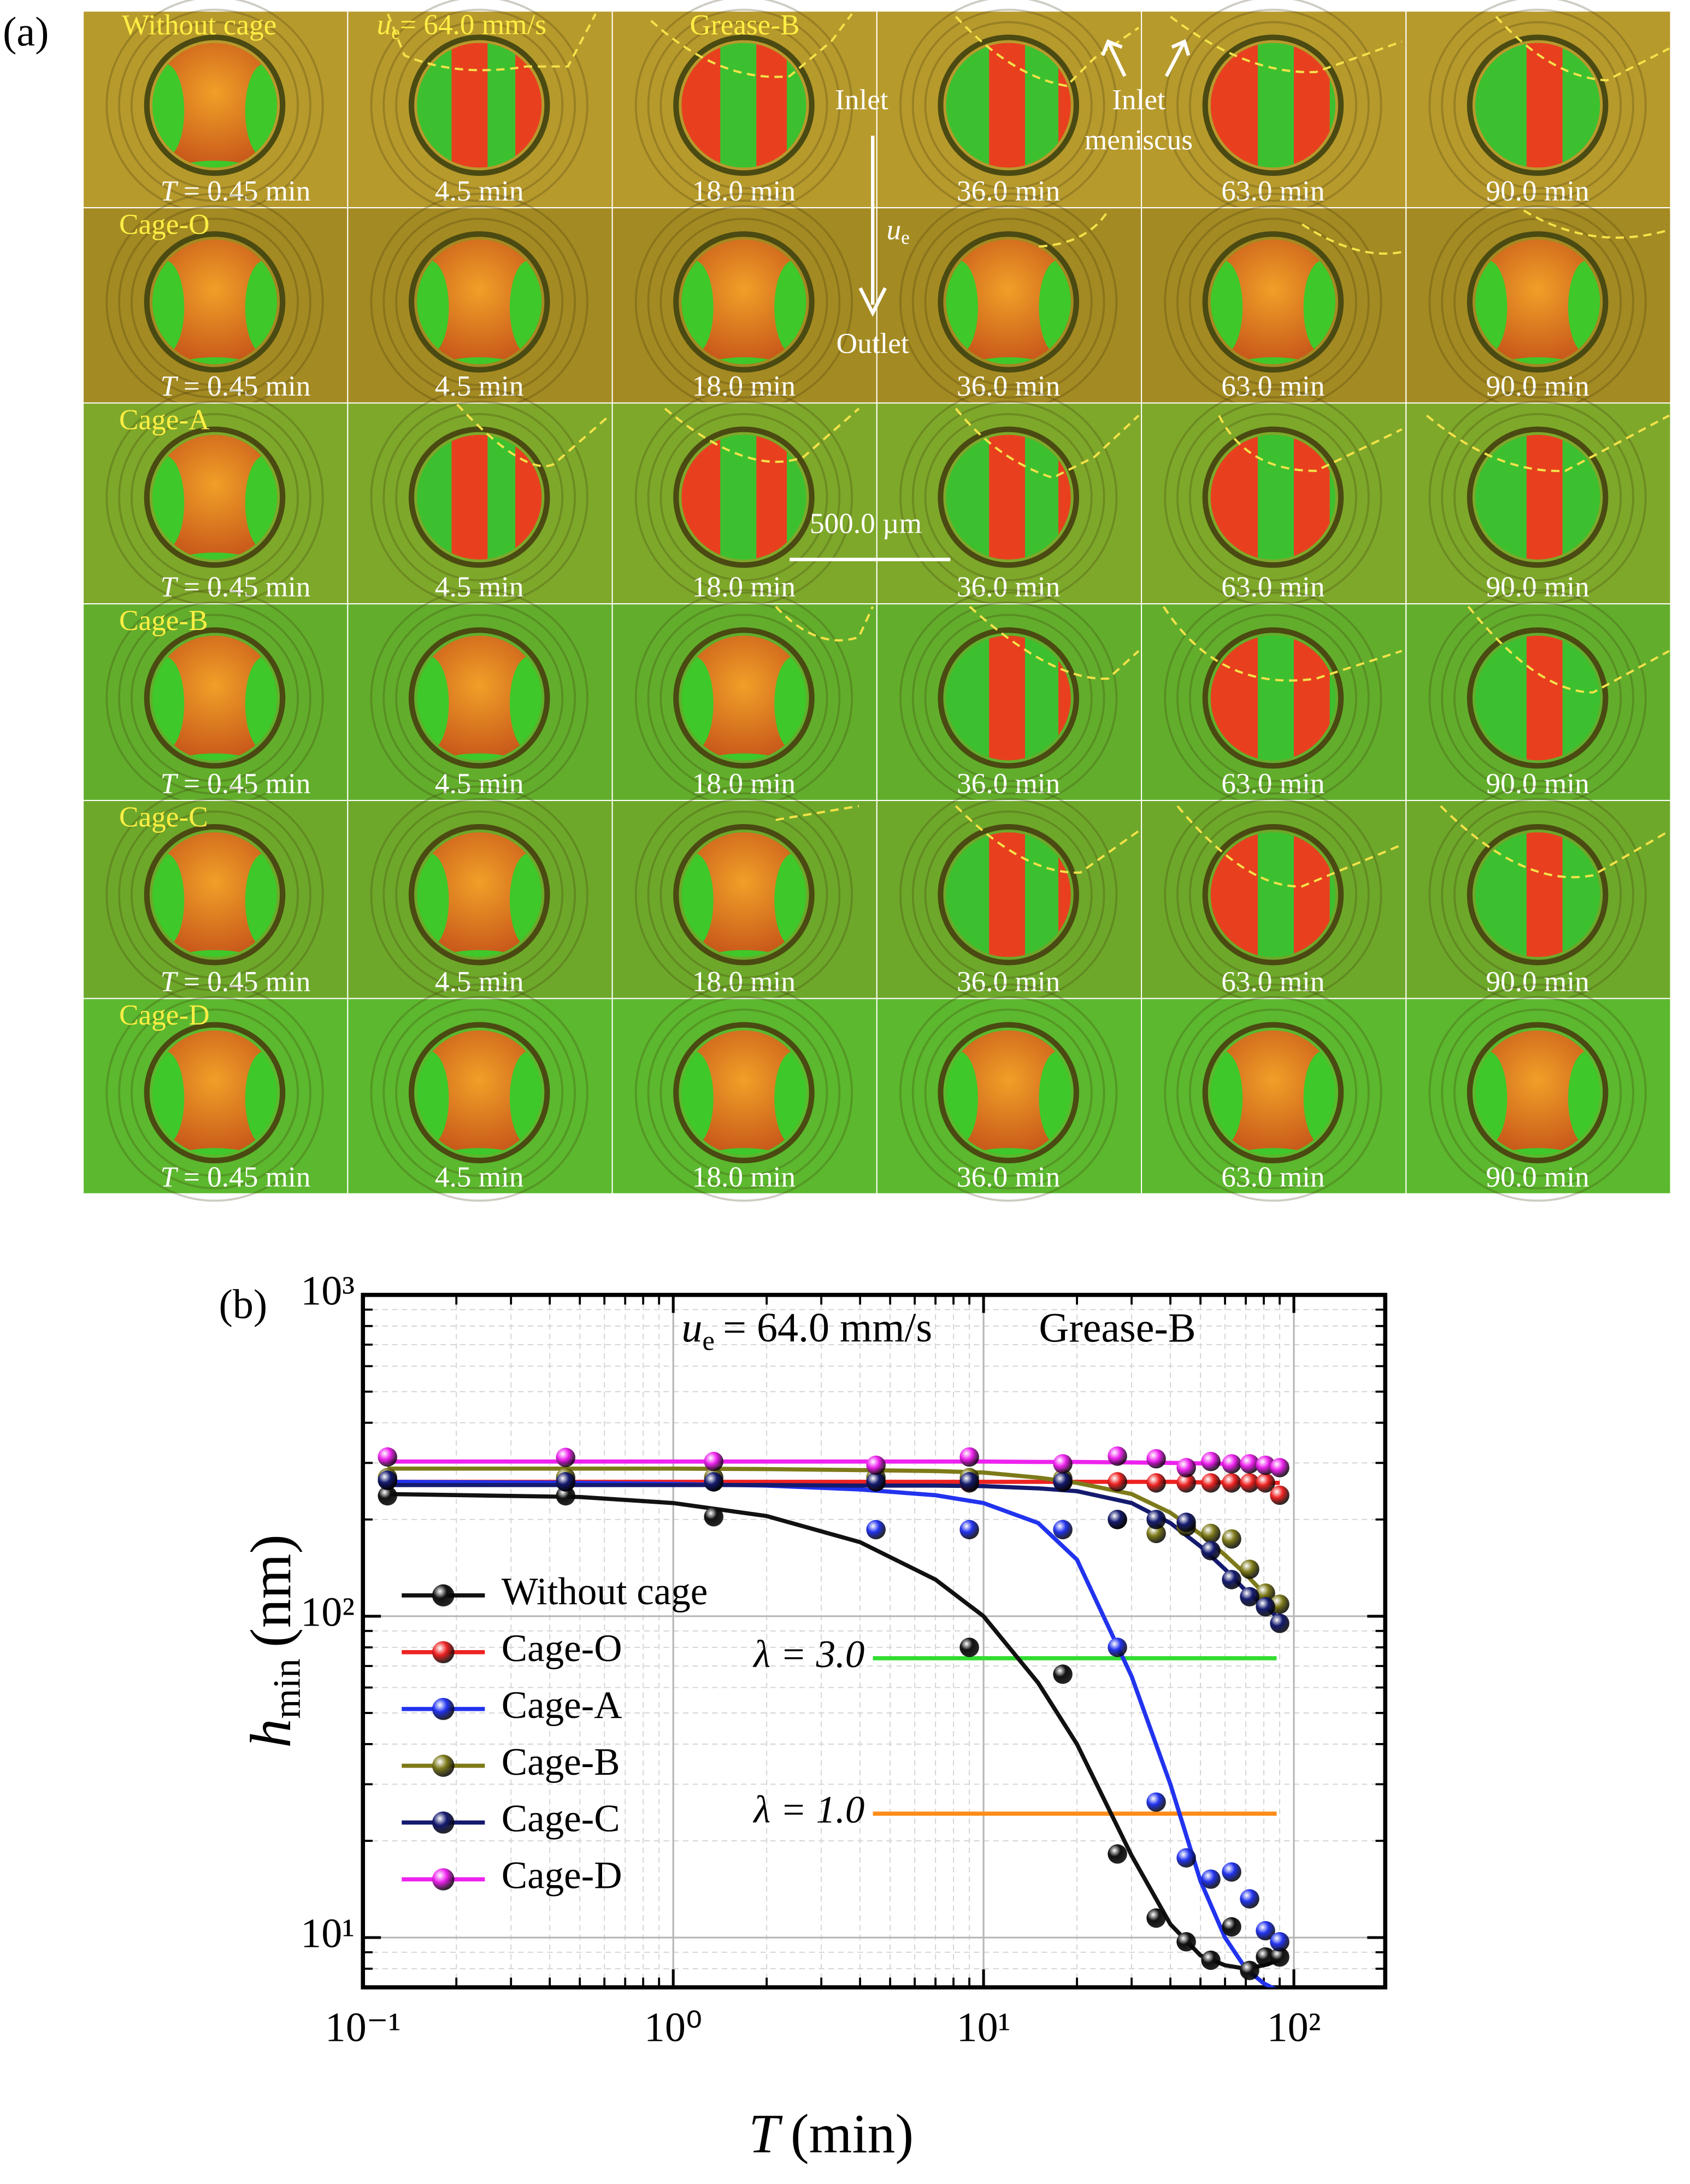  I want to click on fit-curve, so click(833, 1463).